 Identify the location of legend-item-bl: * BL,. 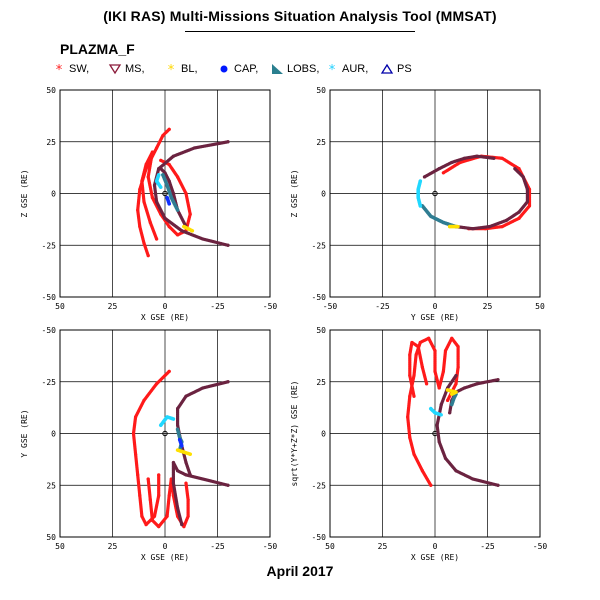
(181, 70).